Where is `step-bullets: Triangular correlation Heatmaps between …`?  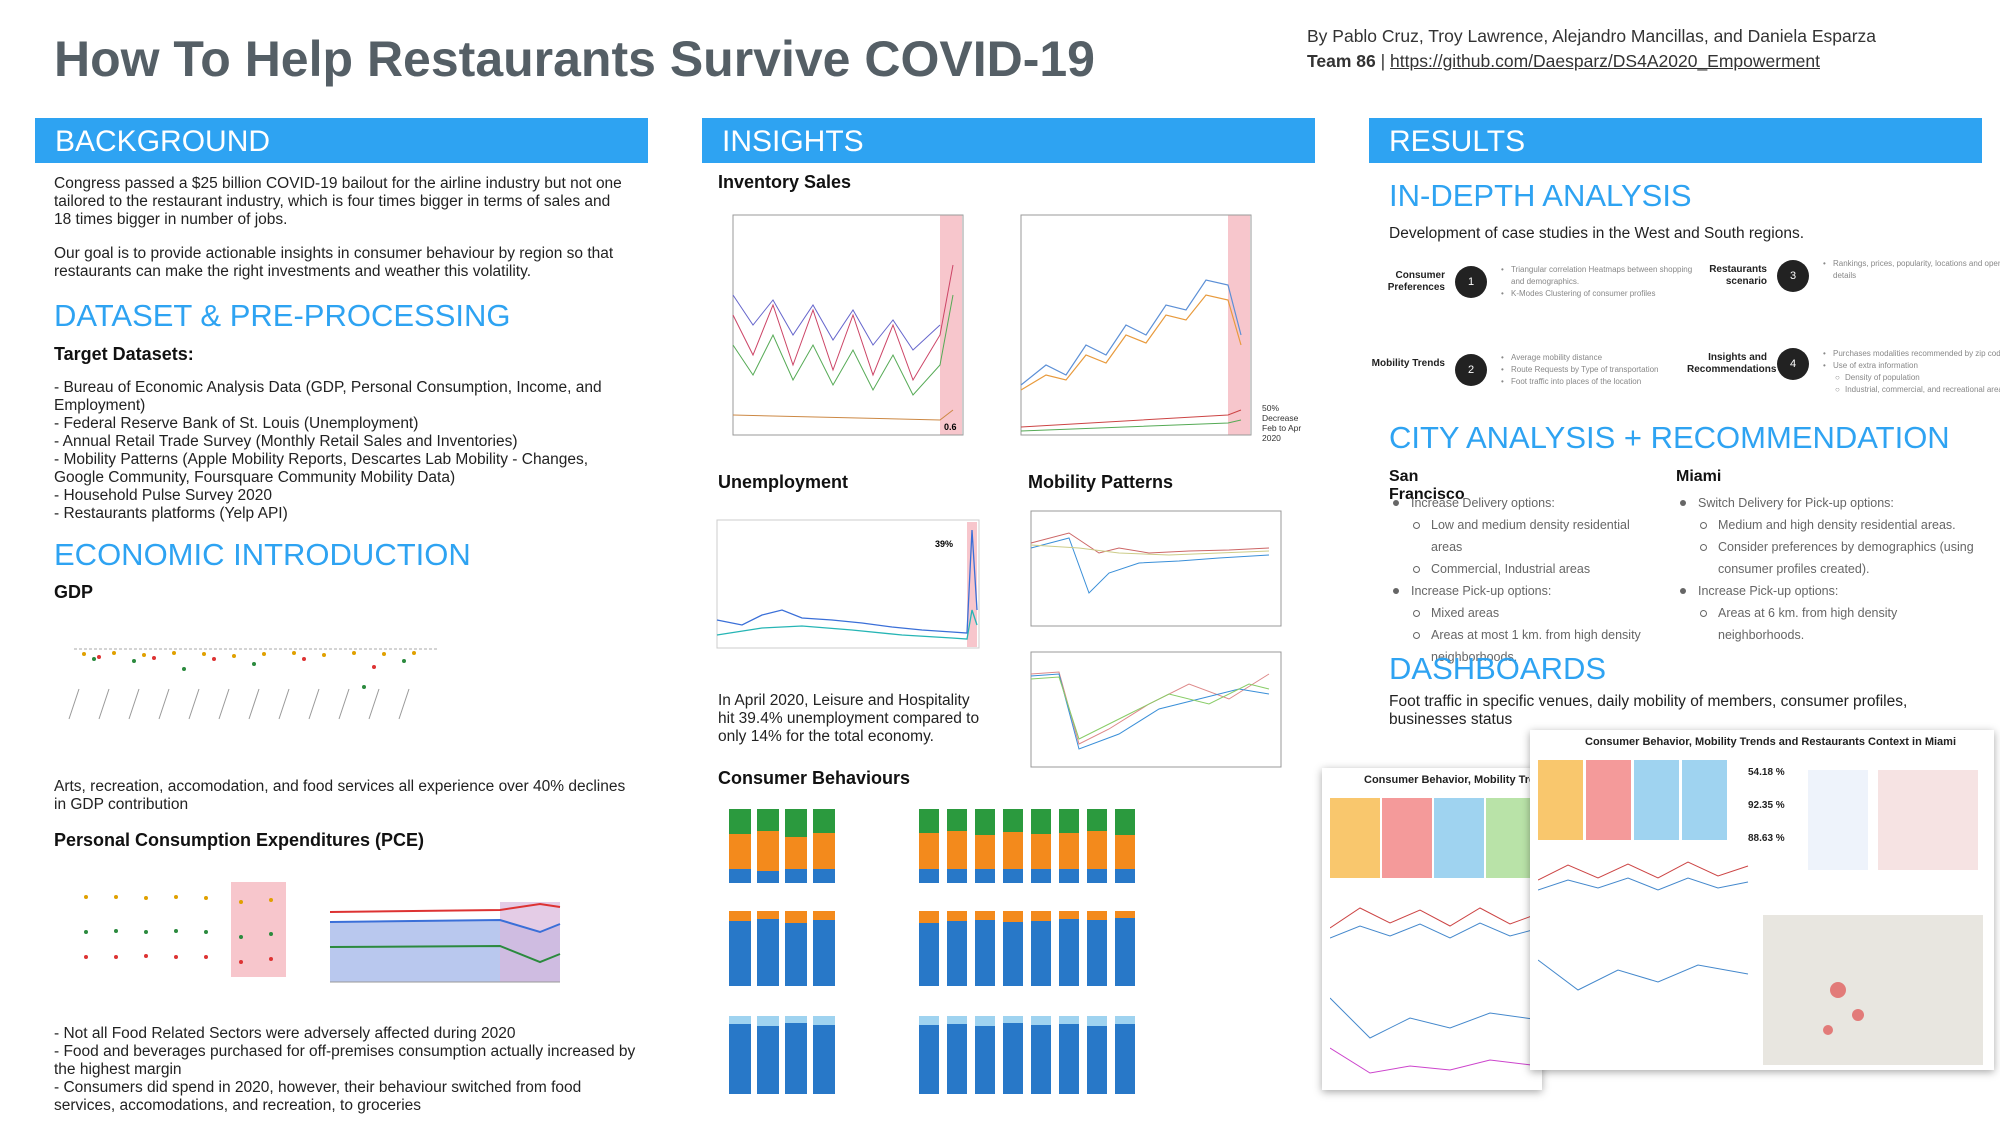
step-bullets: Triangular correlation Heatmaps between … is located at coordinates (1601, 282).